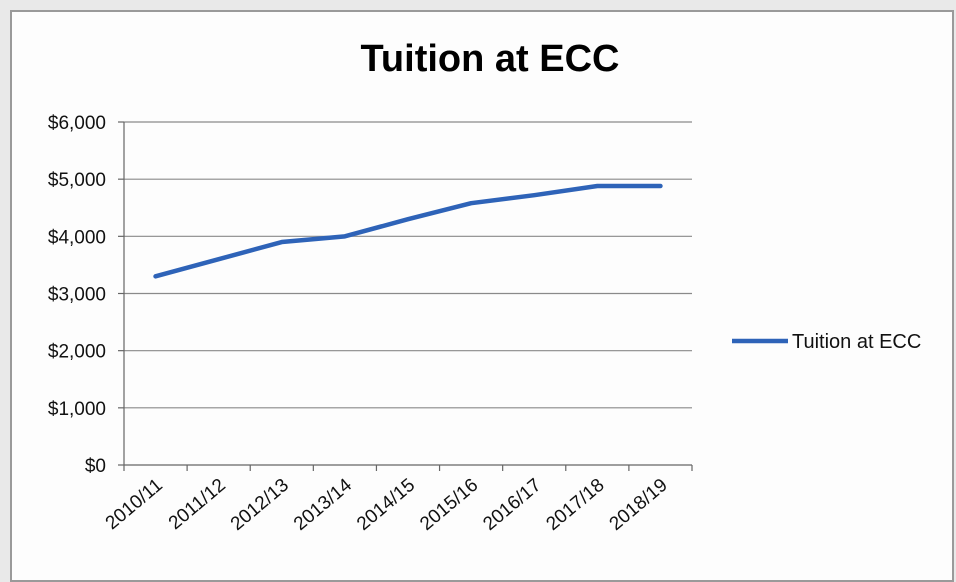  What do you see at coordinates (856, 342) in the screenshot?
I see `legend-label: Tuition at ECC` at bounding box center [856, 342].